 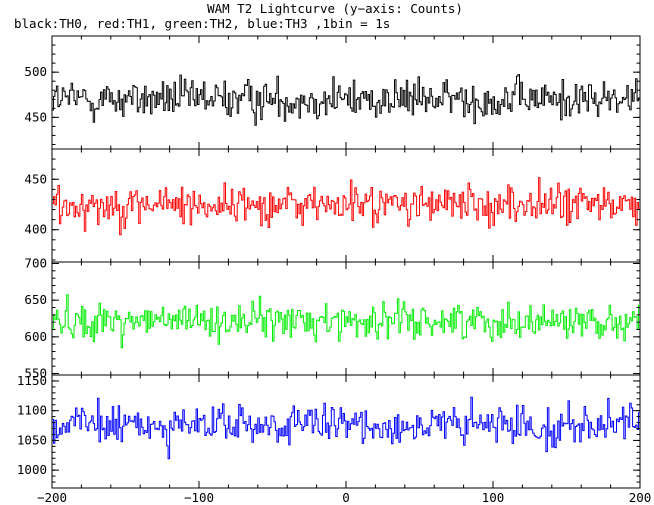 I want to click on series-th1, so click(x=346, y=206).